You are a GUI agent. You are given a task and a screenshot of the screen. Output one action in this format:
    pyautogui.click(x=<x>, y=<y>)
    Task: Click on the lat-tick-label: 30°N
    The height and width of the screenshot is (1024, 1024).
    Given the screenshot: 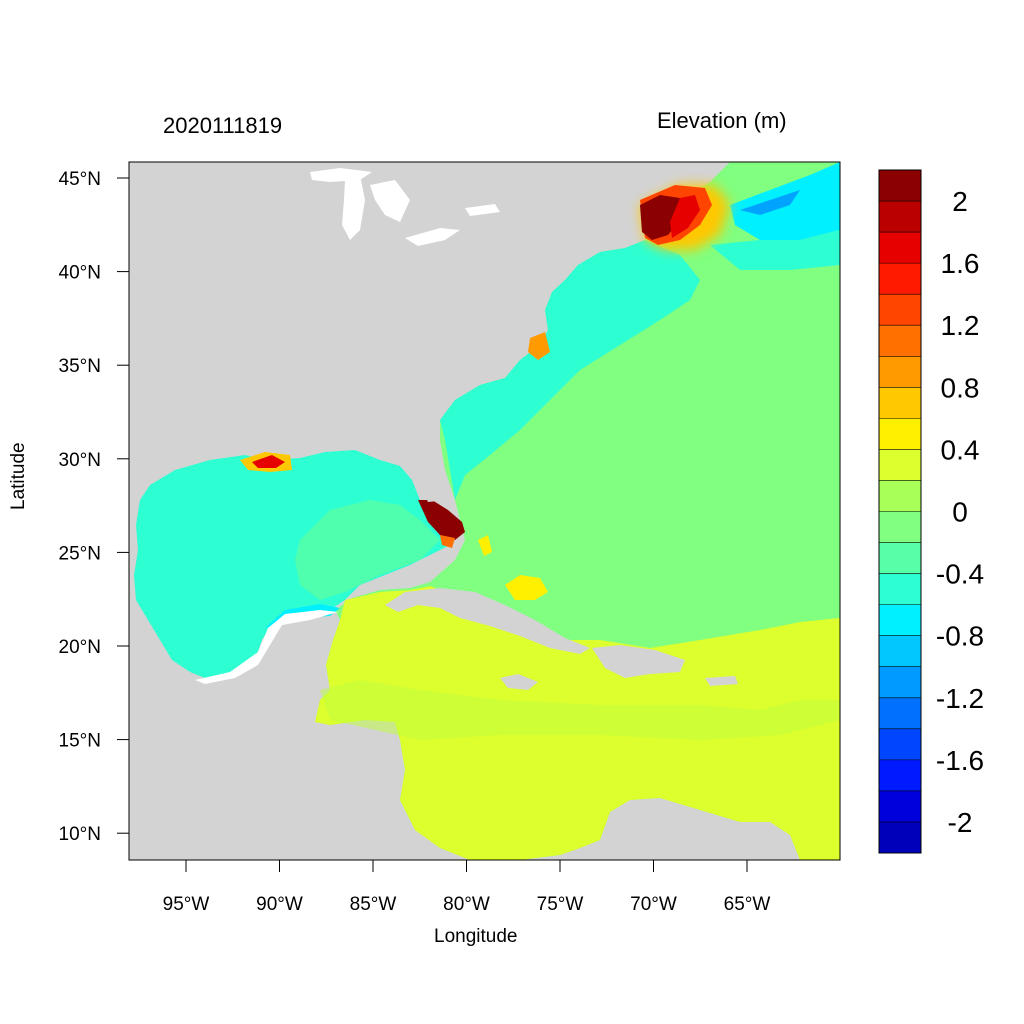 What is the action you would take?
    pyautogui.click(x=80, y=460)
    